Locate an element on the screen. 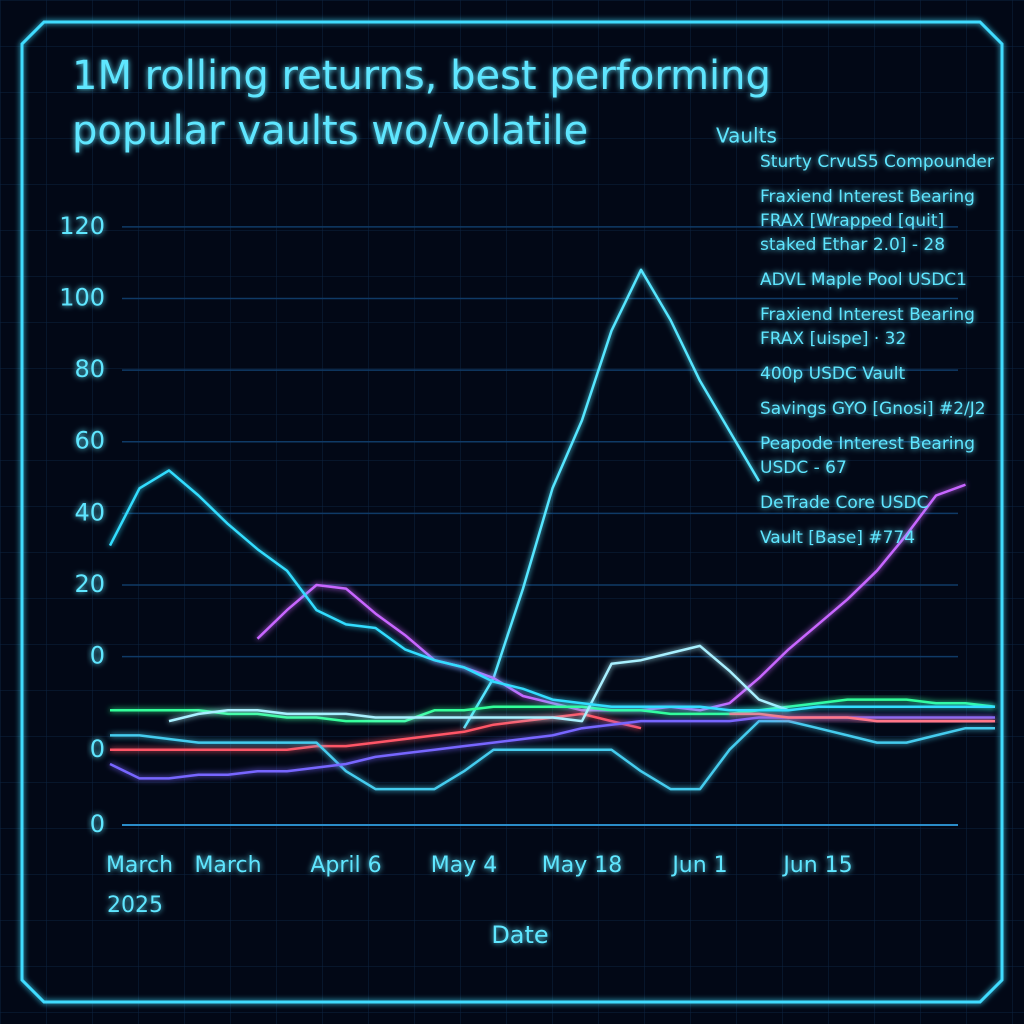 The height and width of the screenshot is (1024, 1024). legend-label: Savings GYO [Gnosi] #2/J2 is located at coordinates (873, 409).